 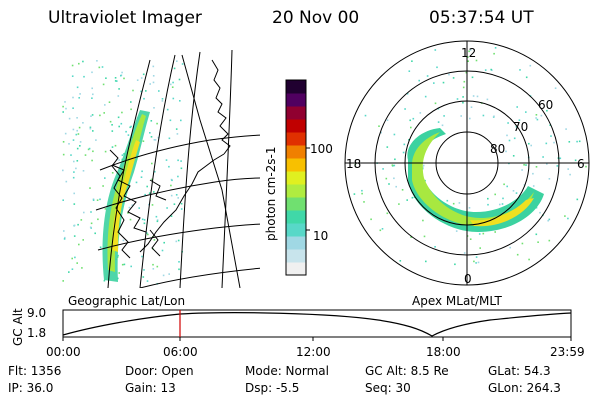 I want to click on mlt-label-0: 0, so click(x=468, y=279).